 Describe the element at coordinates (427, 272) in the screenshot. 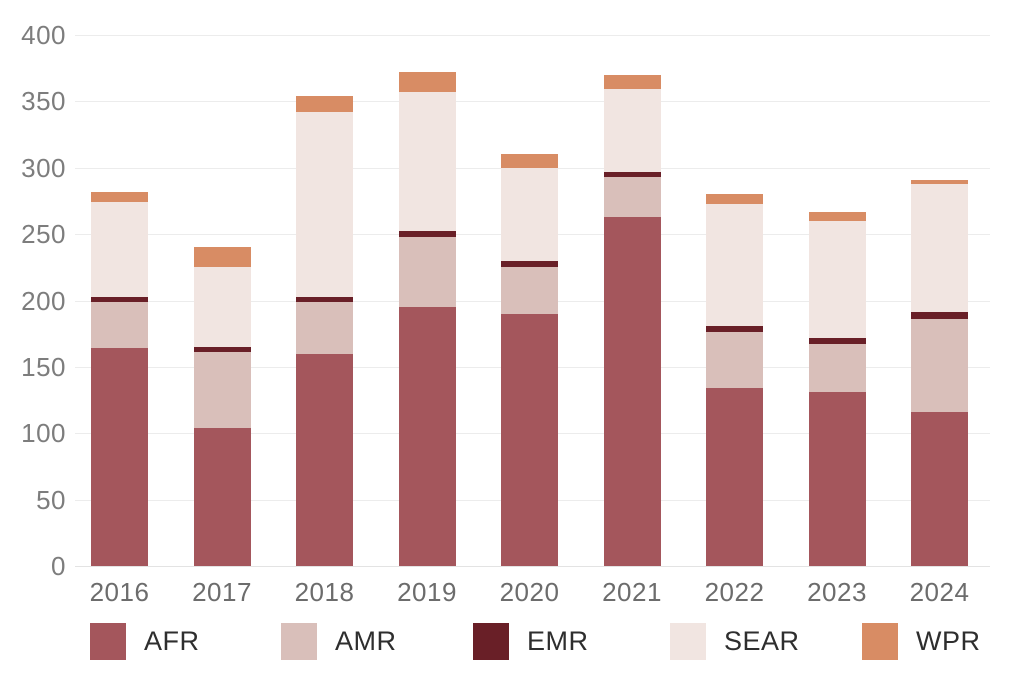

I see `bar-2019-segment-amr` at that location.